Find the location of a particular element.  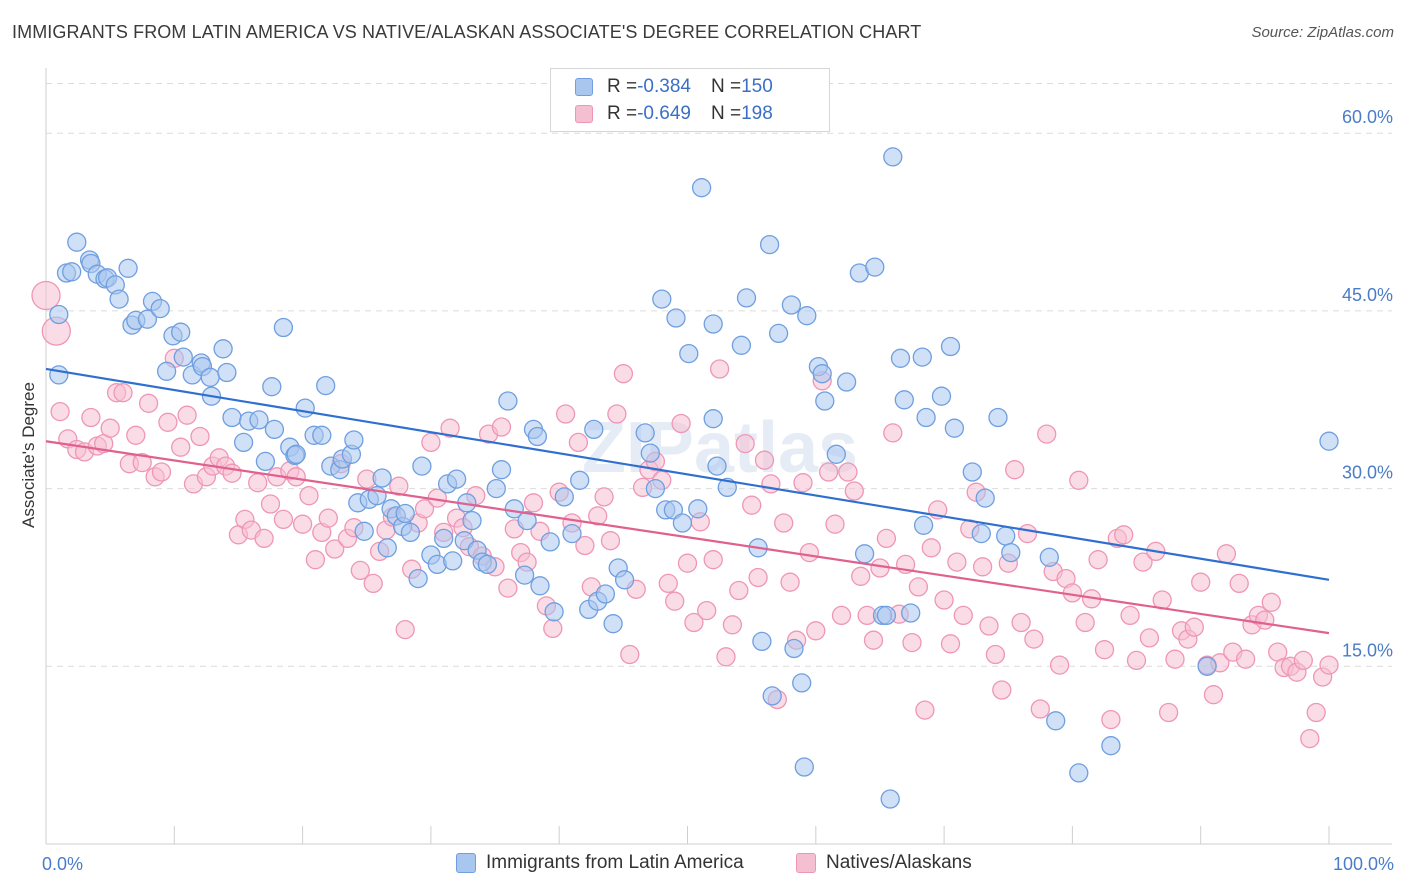

legend-item-natives: Natives/Alaskans is located at coordinates (884, 863).